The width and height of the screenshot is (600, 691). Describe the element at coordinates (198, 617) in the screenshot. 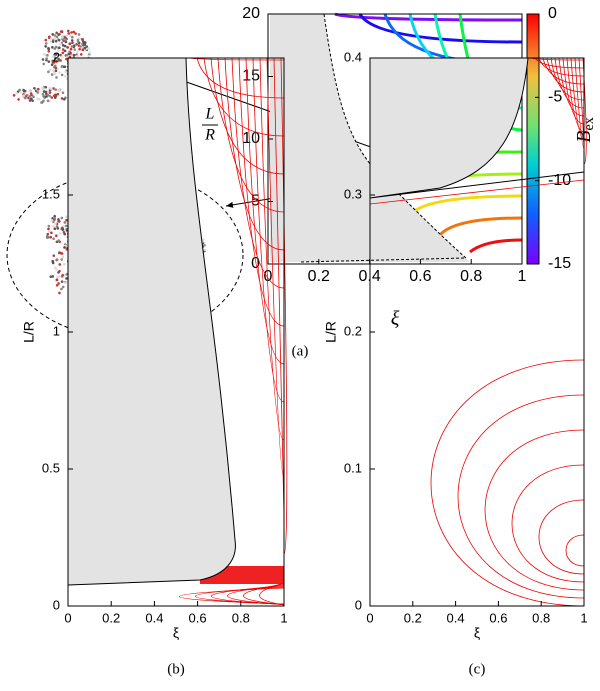

I see `x-tick-label: 0.6` at that location.